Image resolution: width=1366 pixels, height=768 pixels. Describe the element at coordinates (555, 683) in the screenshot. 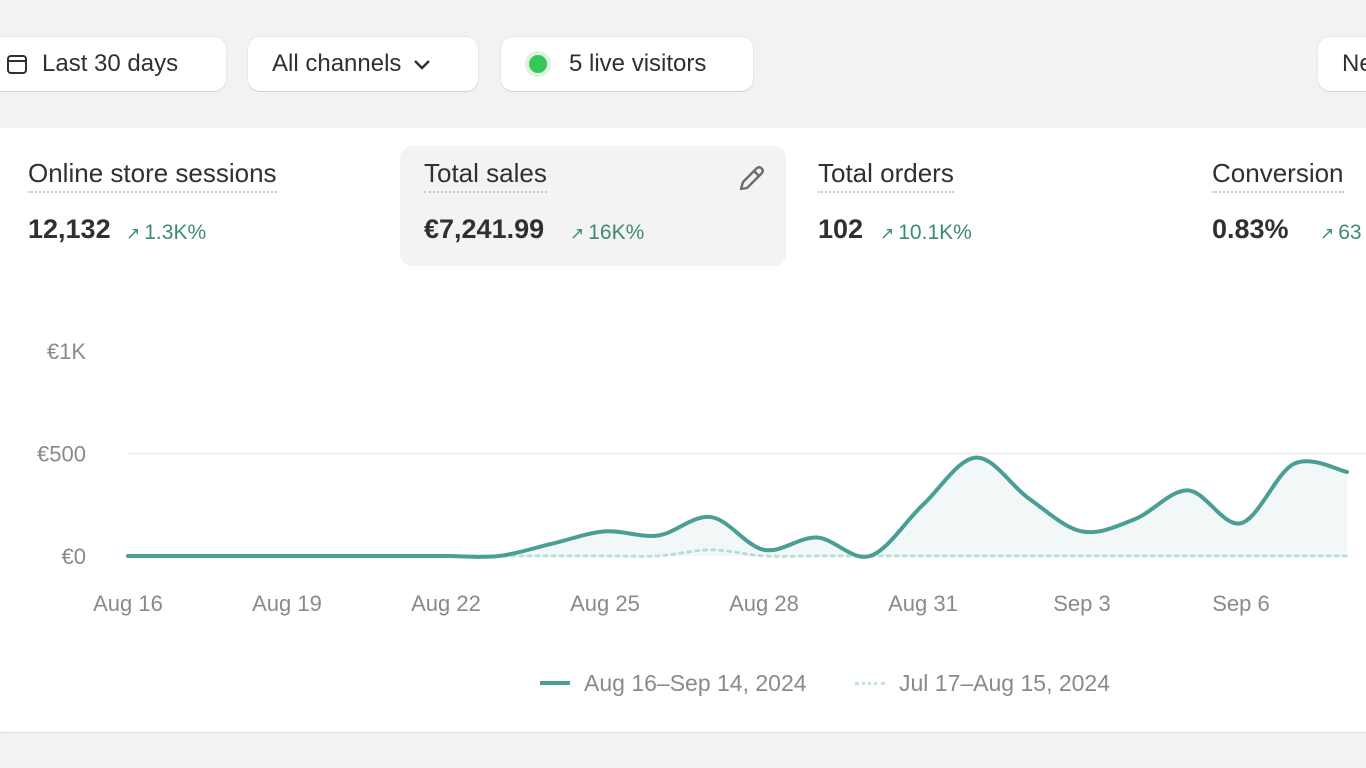

I see `legend-solid-line-icon` at that location.